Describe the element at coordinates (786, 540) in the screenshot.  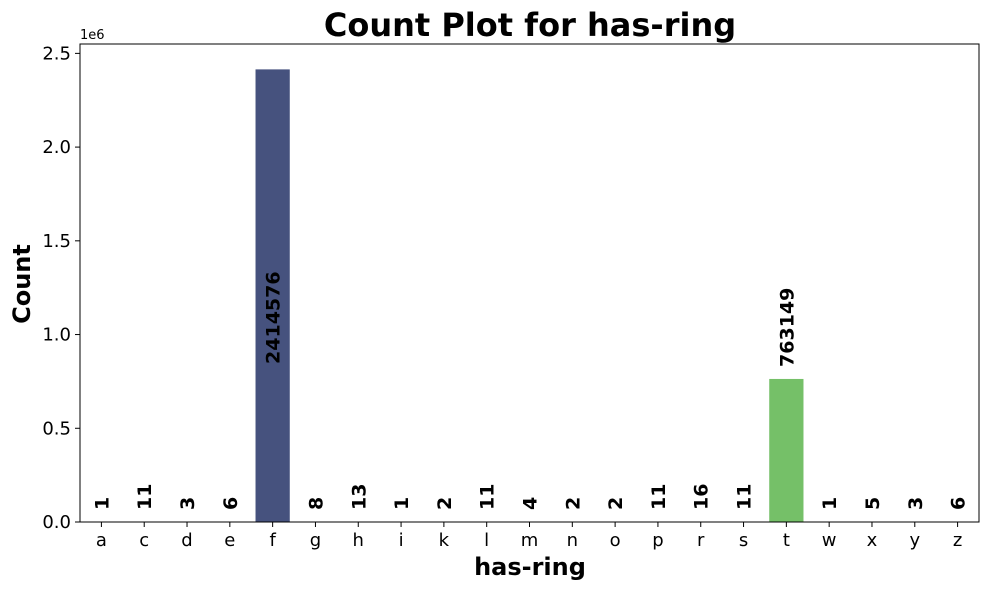
I see `x-tick-label-t: t` at that location.